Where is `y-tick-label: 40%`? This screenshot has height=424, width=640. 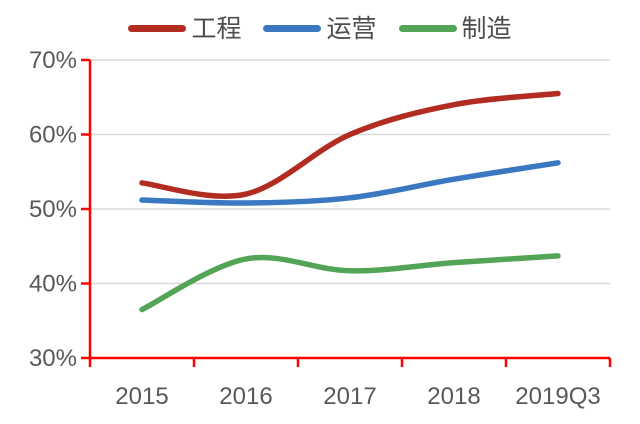
y-tick-label: 40% is located at coordinates (53, 284).